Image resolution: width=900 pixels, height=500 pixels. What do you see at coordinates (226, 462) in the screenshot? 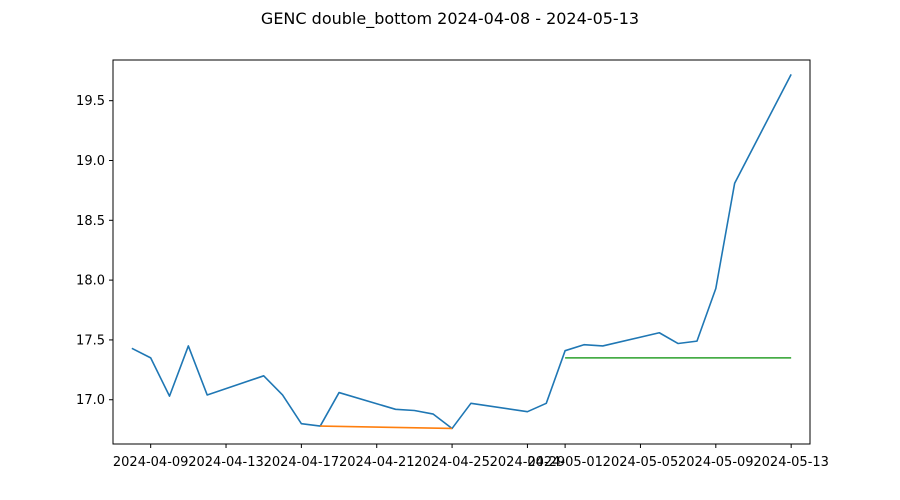
I see `x-tick-label: 2024-04-13` at bounding box center [226, 462].